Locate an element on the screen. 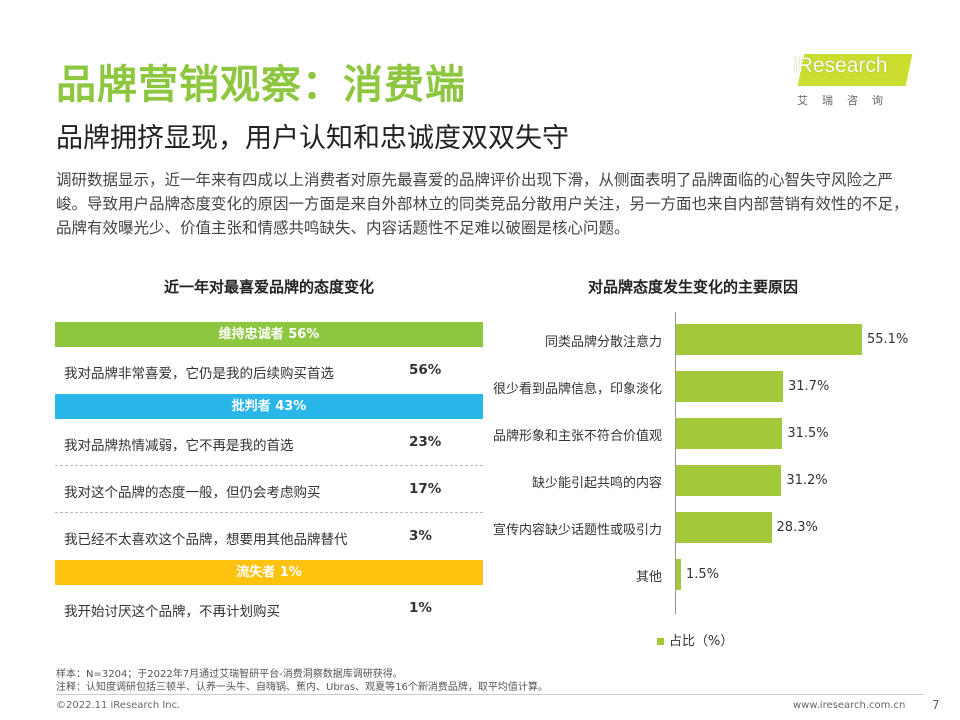  footer-url: www.iresearch.com.cn is located at coordinates (849, 705).